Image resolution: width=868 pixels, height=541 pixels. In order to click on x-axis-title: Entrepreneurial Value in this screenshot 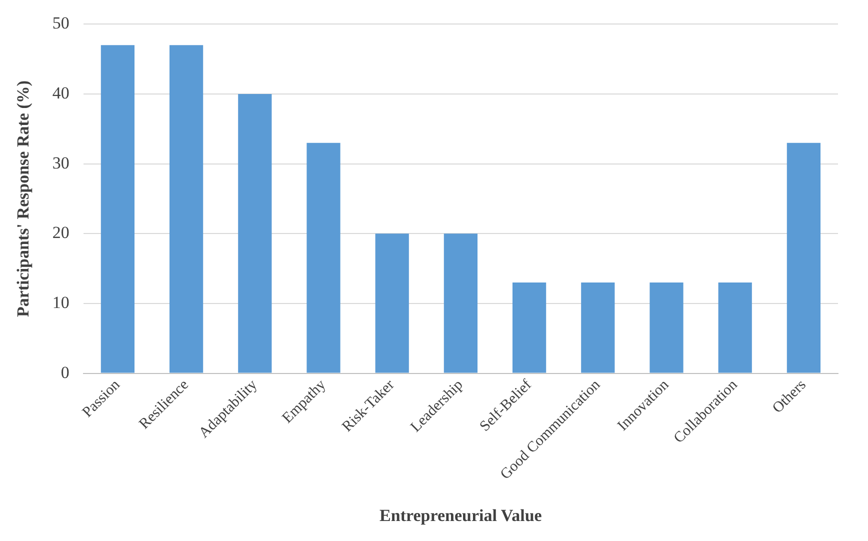, I will do `click(461, 516)`.